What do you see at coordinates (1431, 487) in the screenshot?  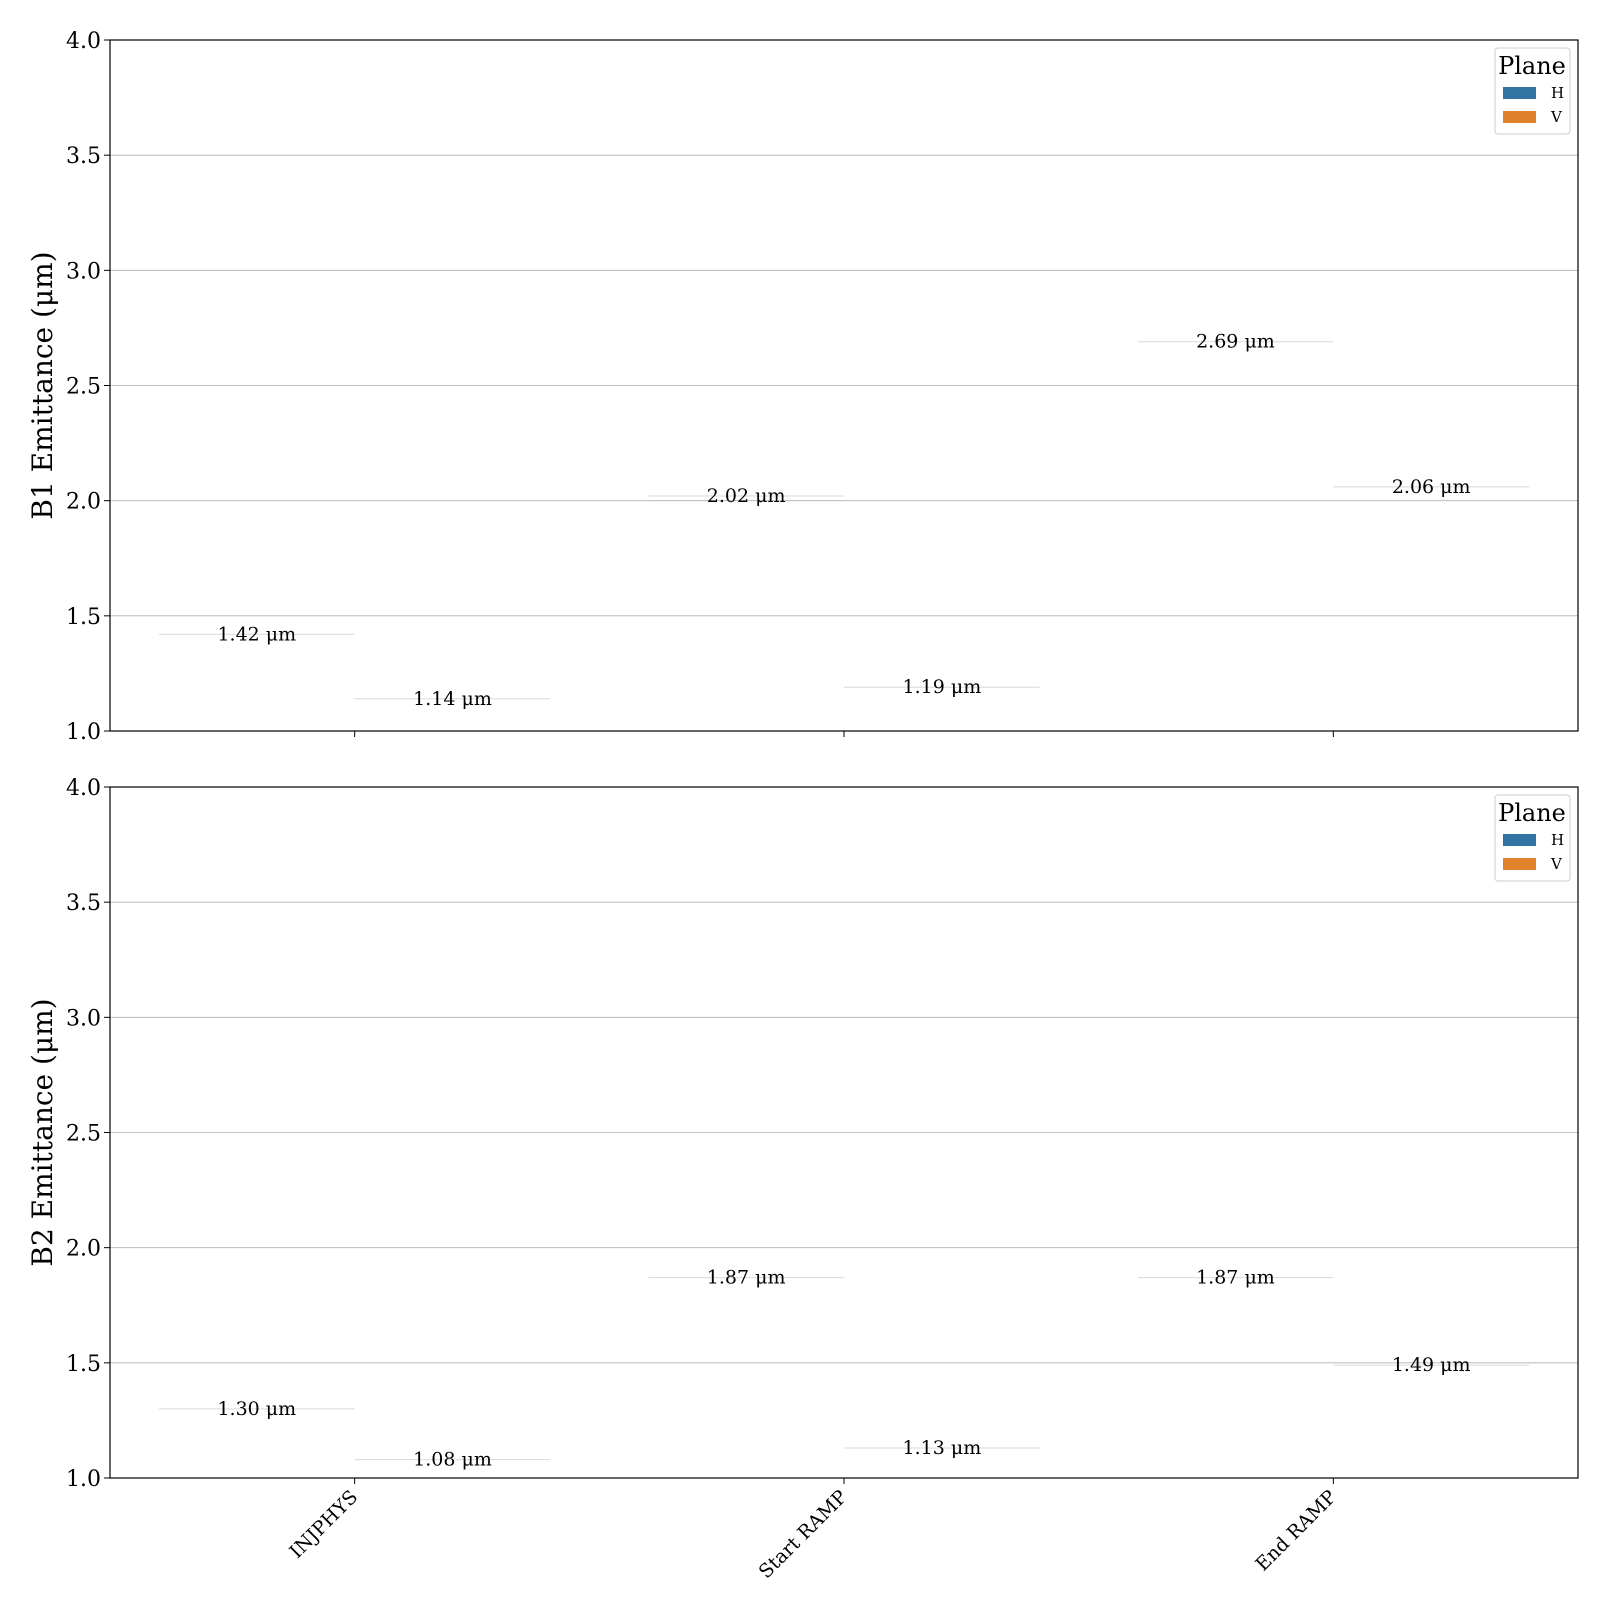 I see `data-label: 2.06 μm` at bounding box center [1431, 487].